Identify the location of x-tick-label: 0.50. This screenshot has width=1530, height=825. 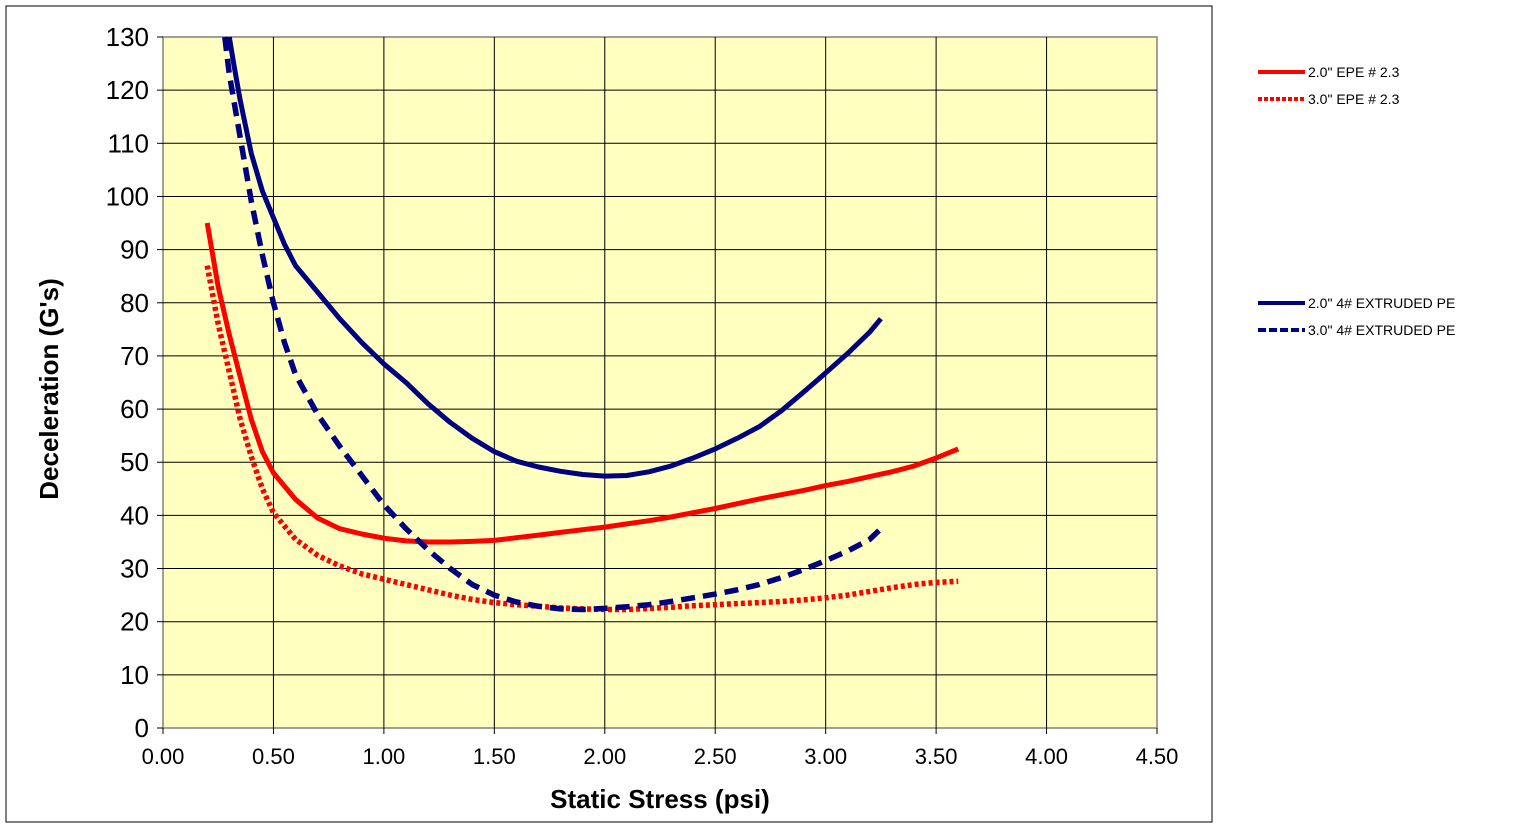
(273, 756).